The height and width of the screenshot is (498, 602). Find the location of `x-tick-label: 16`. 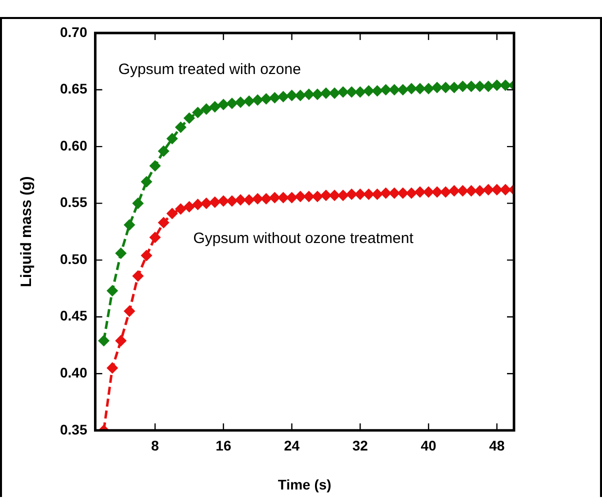

x-tick-label: 16 is located at coordinates (224, 446).